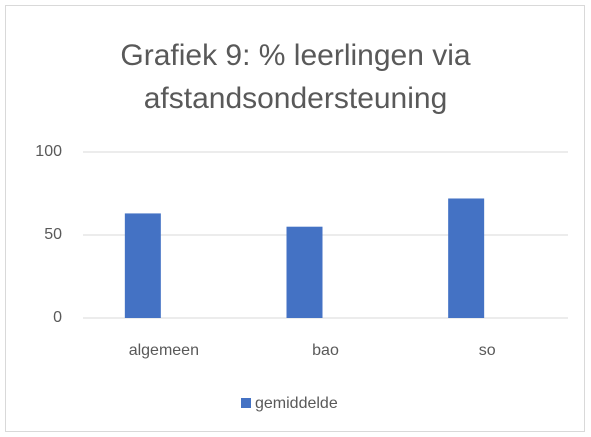 The image size is (591, 437). What do you see at coordinates (246, 403) in the screenshot?
I see `legend-swatch` at bounding box center [246, 403].